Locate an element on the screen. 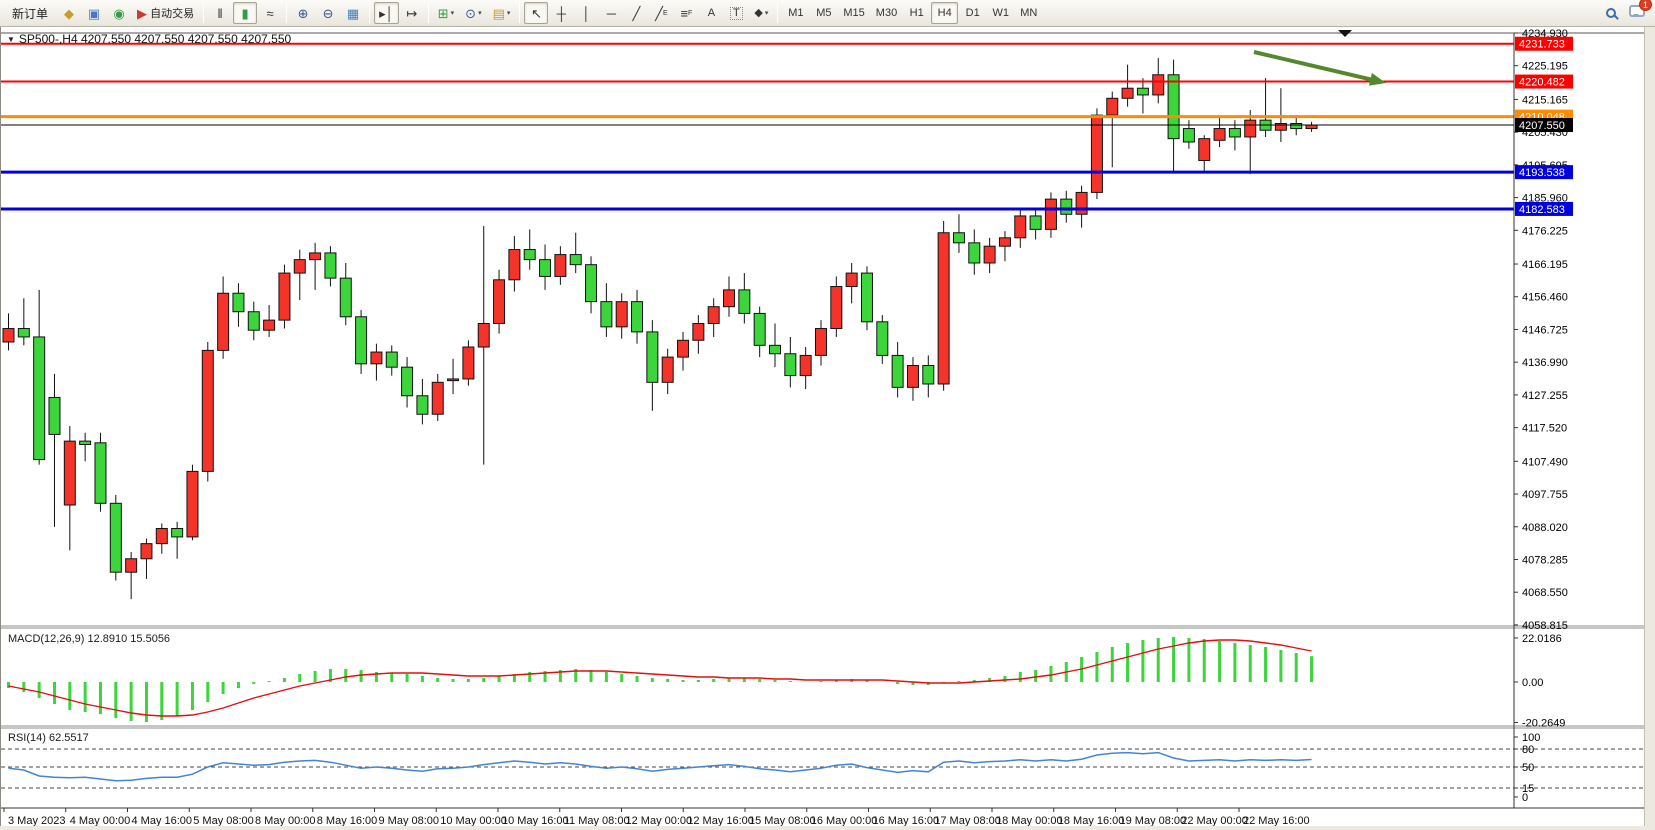 This screenshot has height=830, width=1655. price-axis-label: 4156.460 is located at coordinates (1545, 298).